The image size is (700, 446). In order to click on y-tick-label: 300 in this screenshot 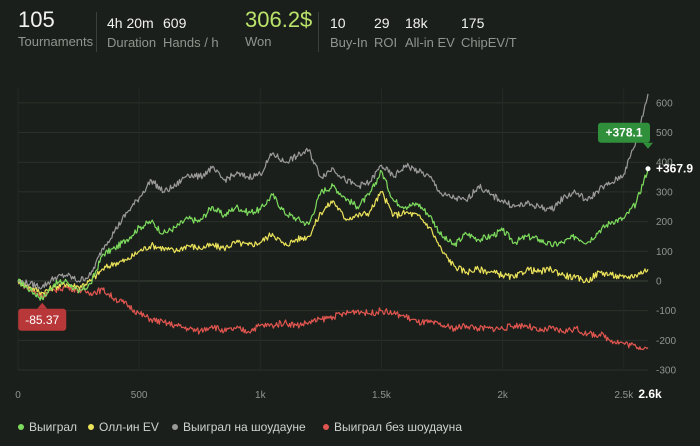, I will do `click(664, 192)`.